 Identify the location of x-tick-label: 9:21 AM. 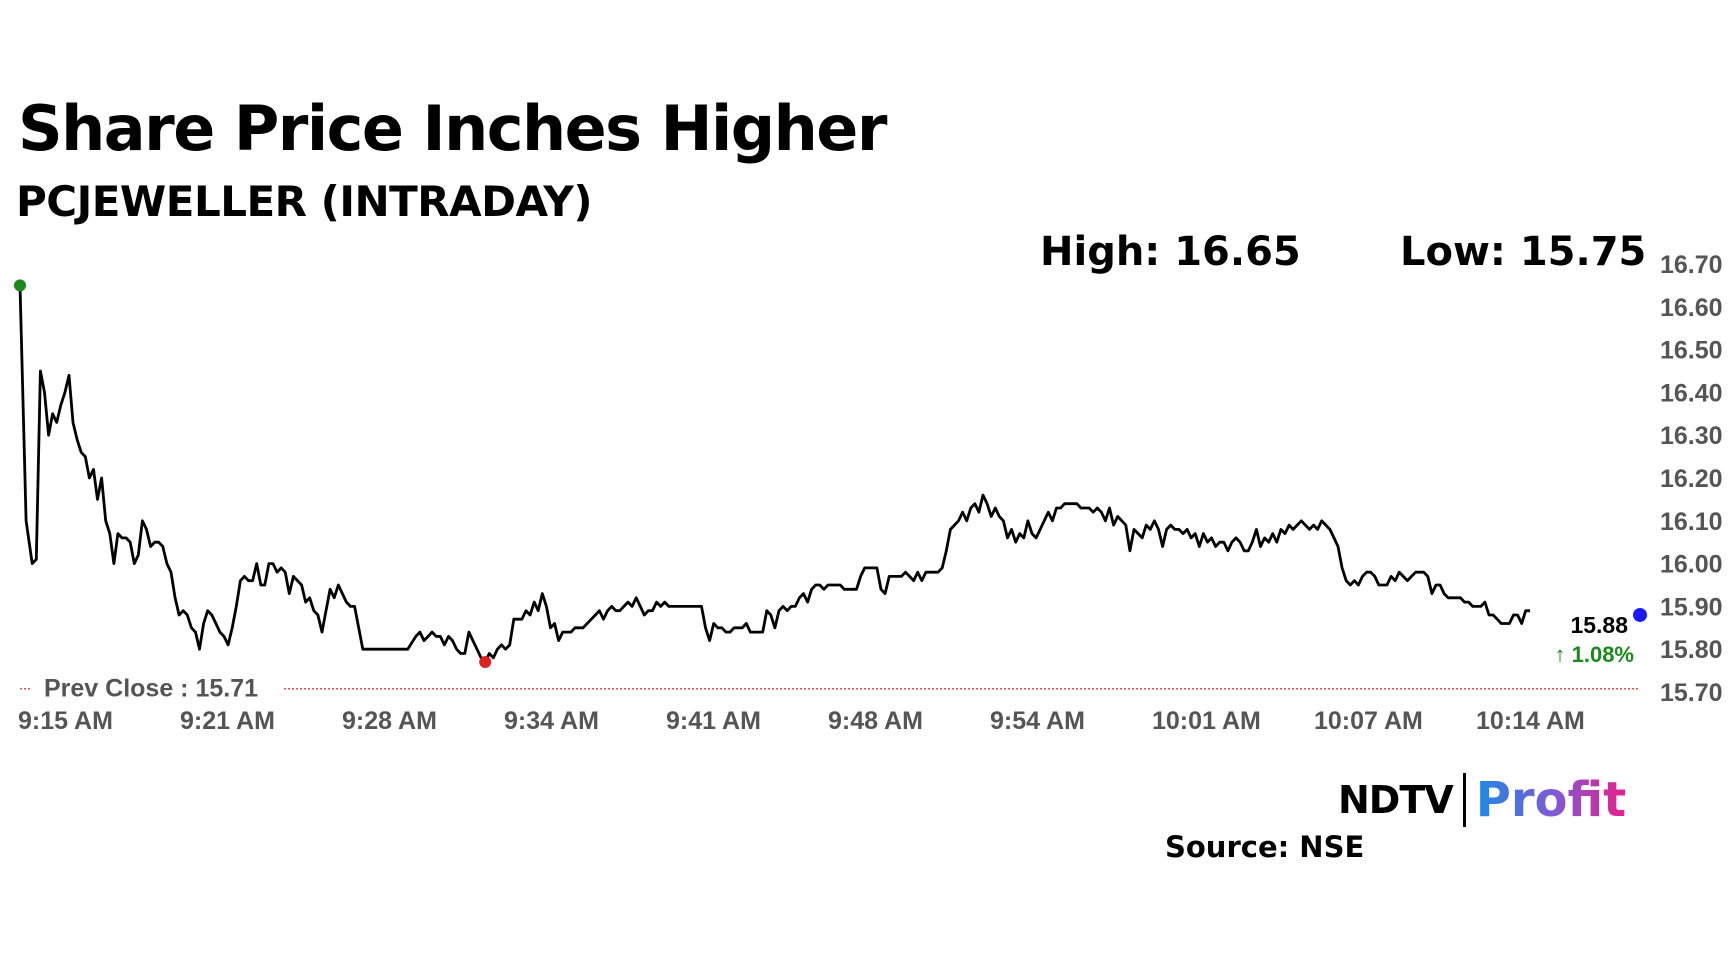
(227, 721).